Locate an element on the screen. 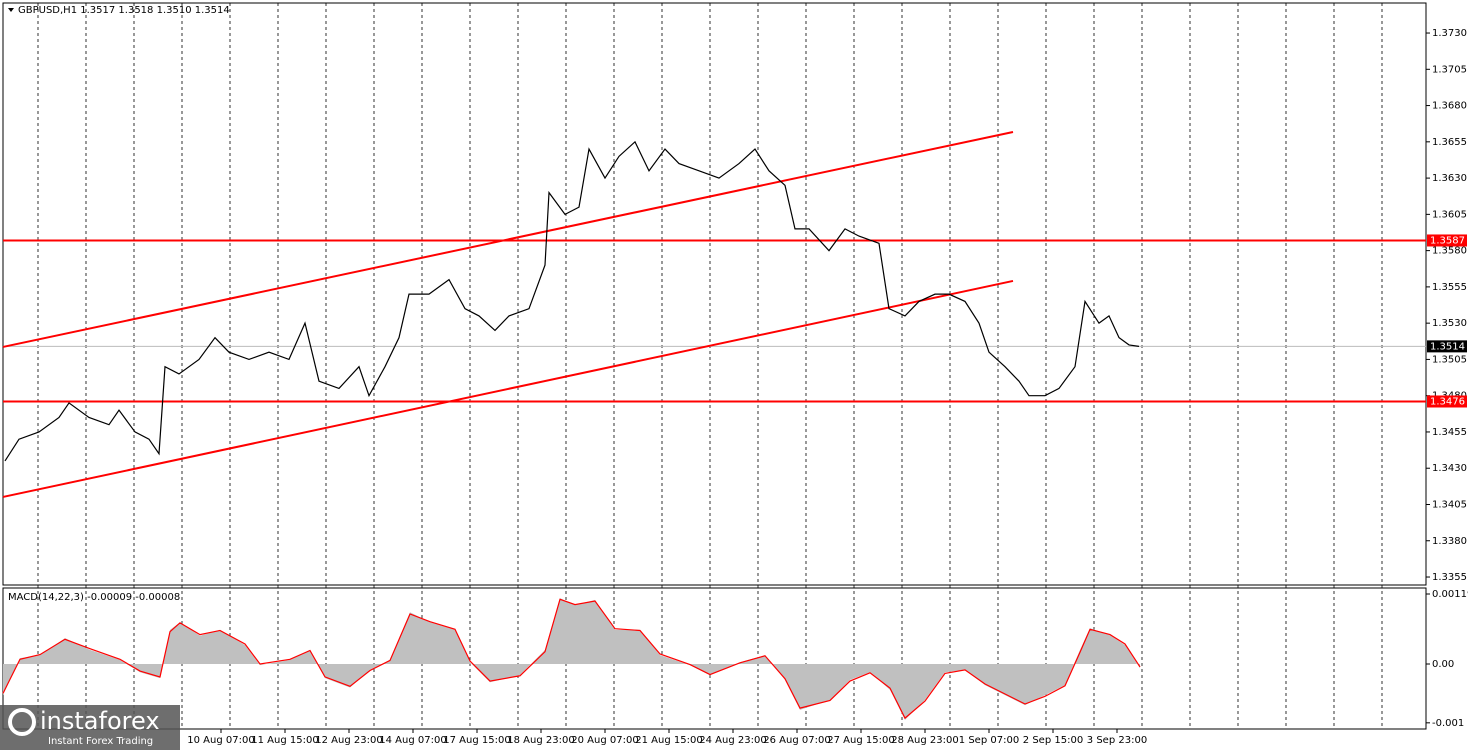 This screenshot has width=1468, height=750. logo-icon is located at coordinates (22, 722).